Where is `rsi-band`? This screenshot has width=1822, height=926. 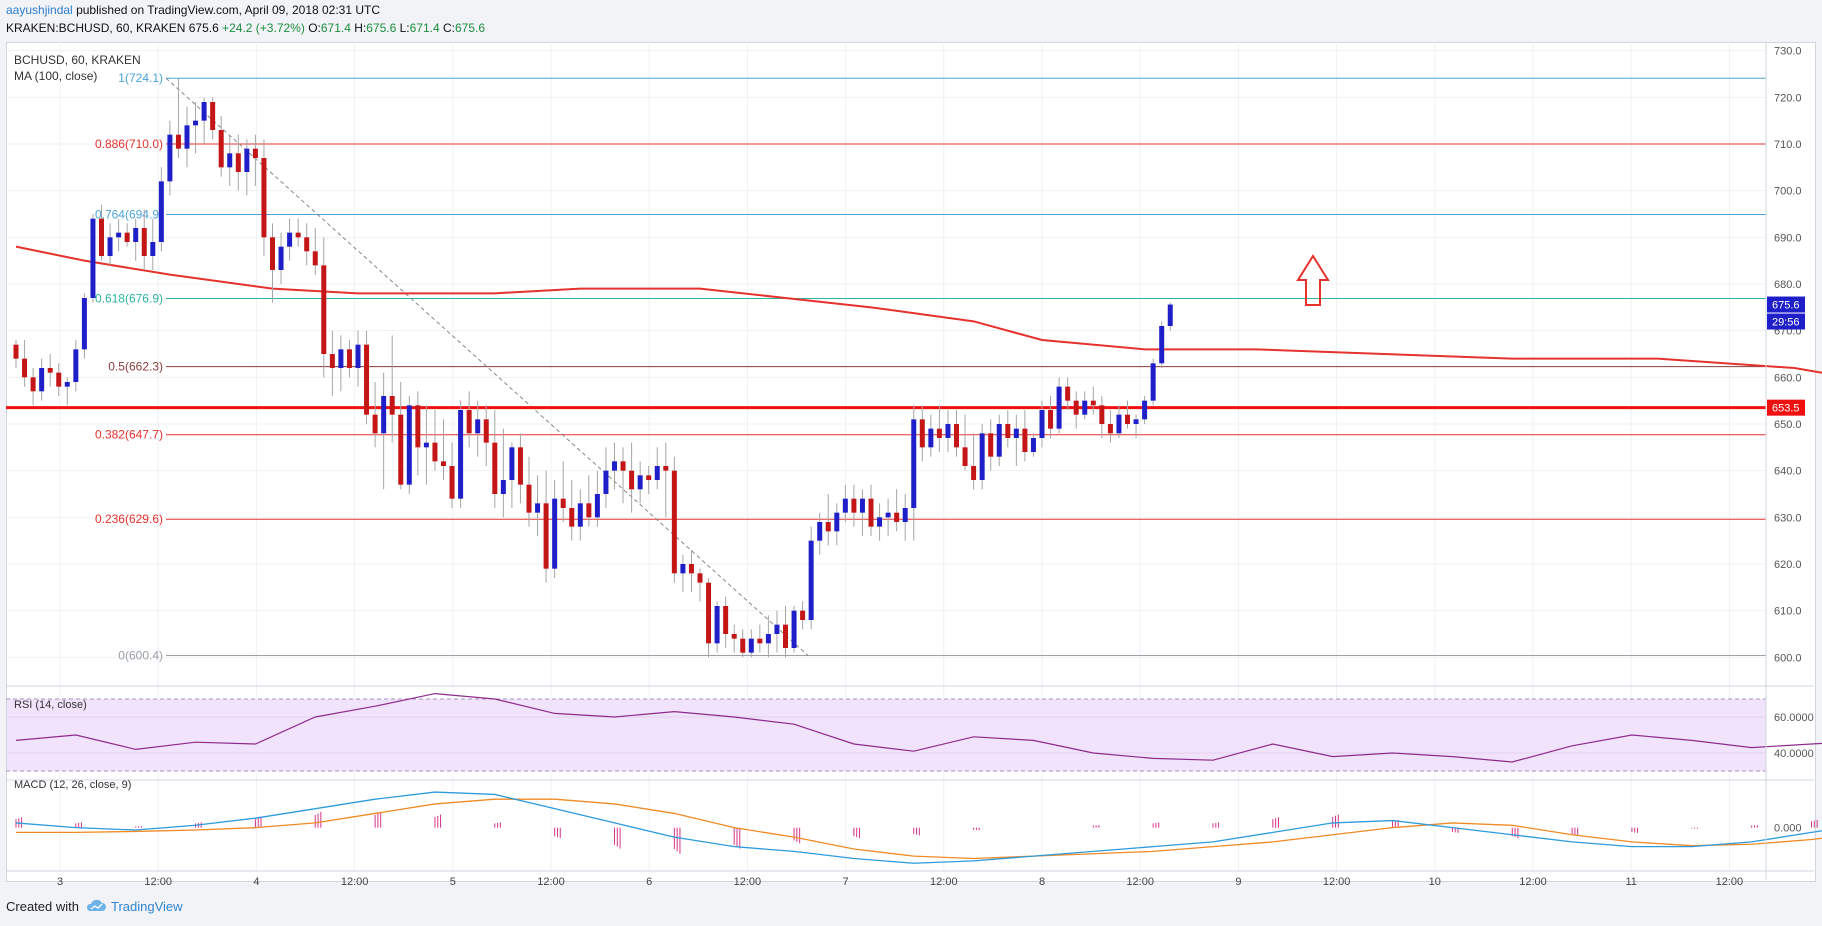
rsi-band is located at coordinates (886, 735).